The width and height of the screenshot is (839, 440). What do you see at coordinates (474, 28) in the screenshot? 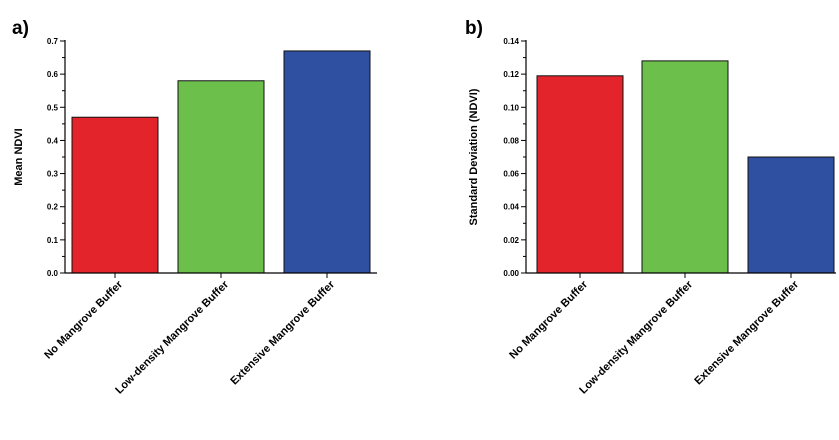
I see `panel-b-label: b)` at bounding box center [474, 28].